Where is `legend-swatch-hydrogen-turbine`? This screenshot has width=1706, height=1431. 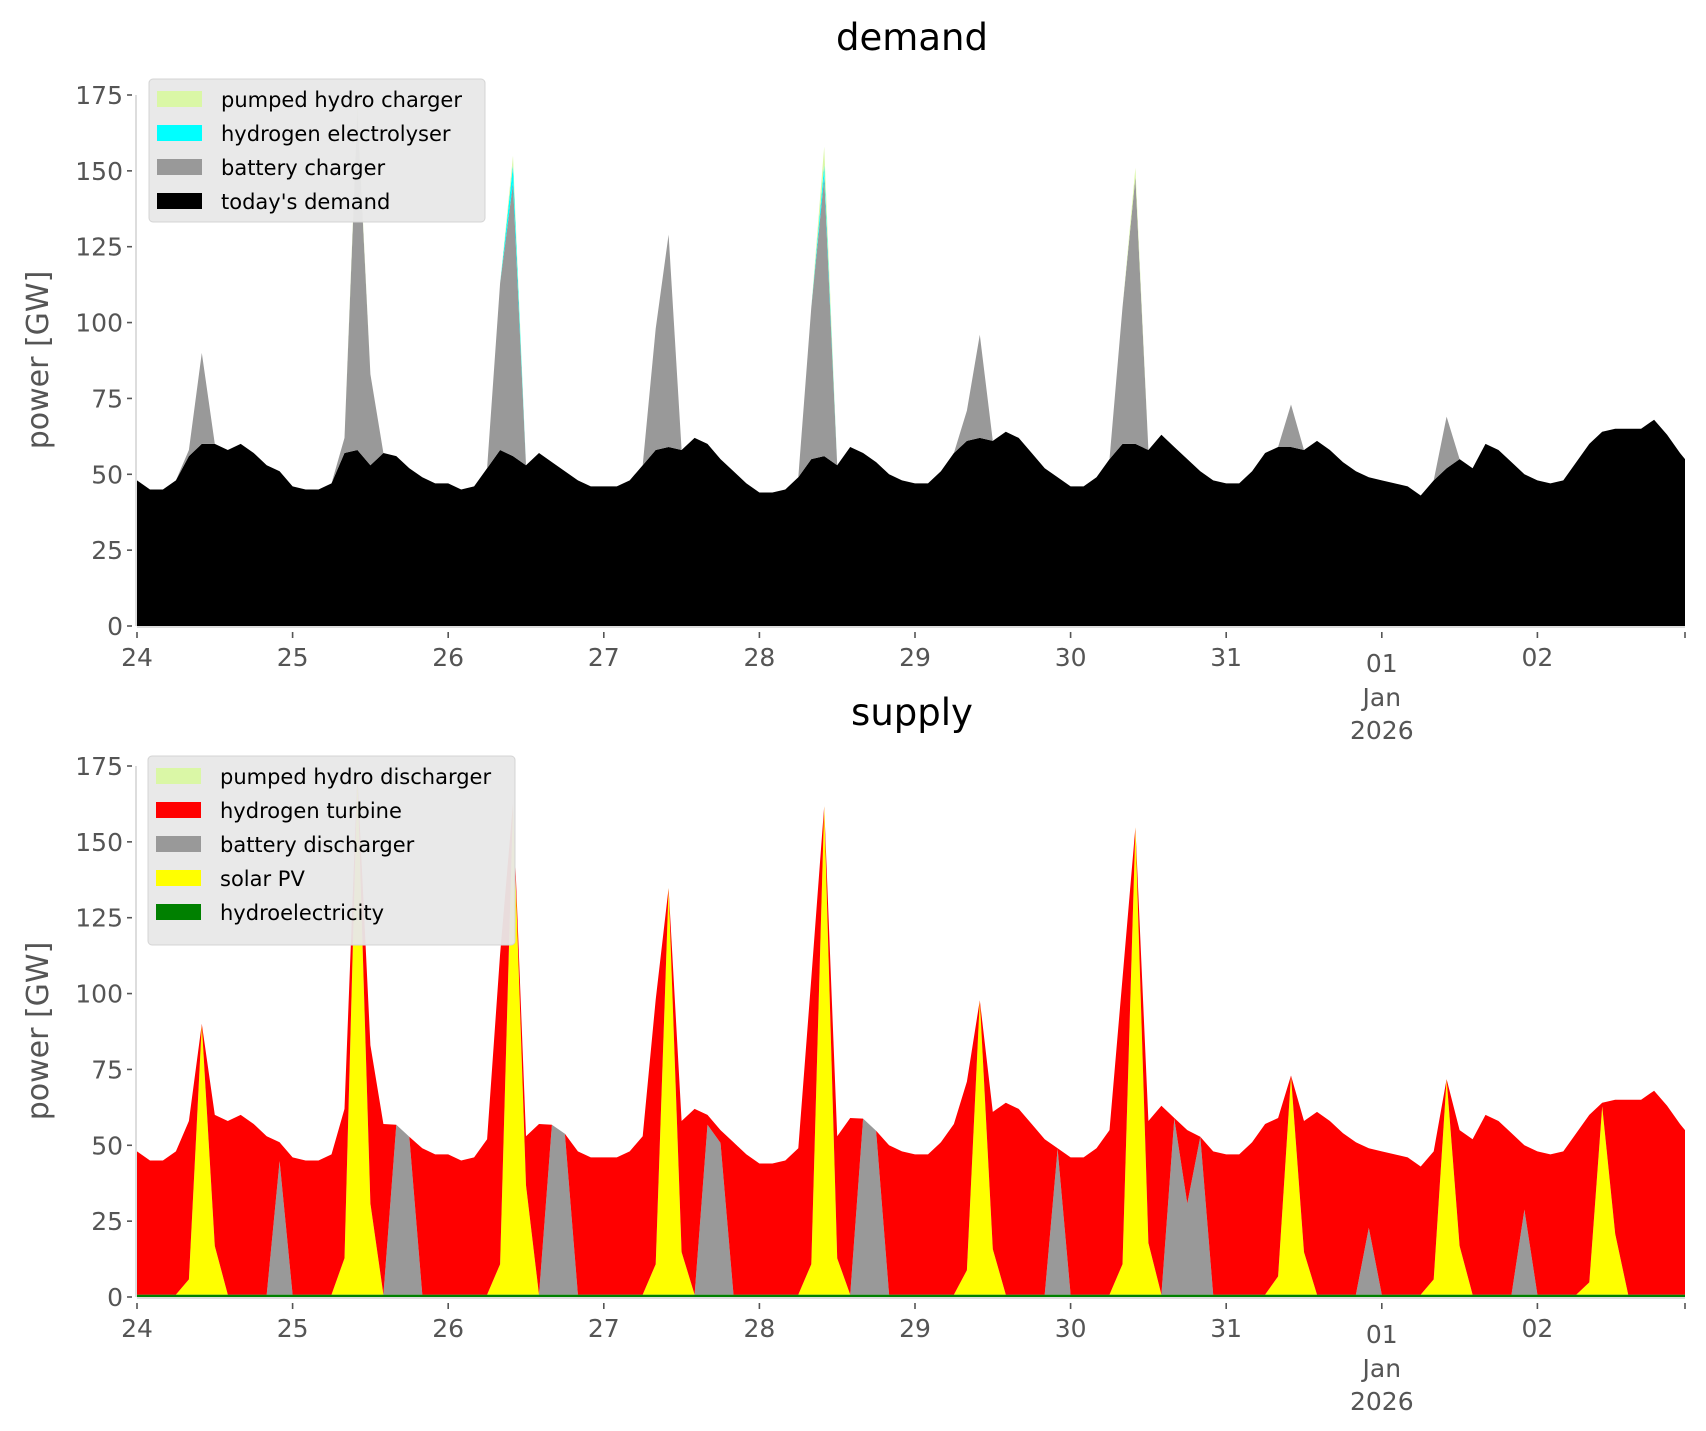
legend-swatch-hydrogen-turbine is located at coordinates (178, 810).